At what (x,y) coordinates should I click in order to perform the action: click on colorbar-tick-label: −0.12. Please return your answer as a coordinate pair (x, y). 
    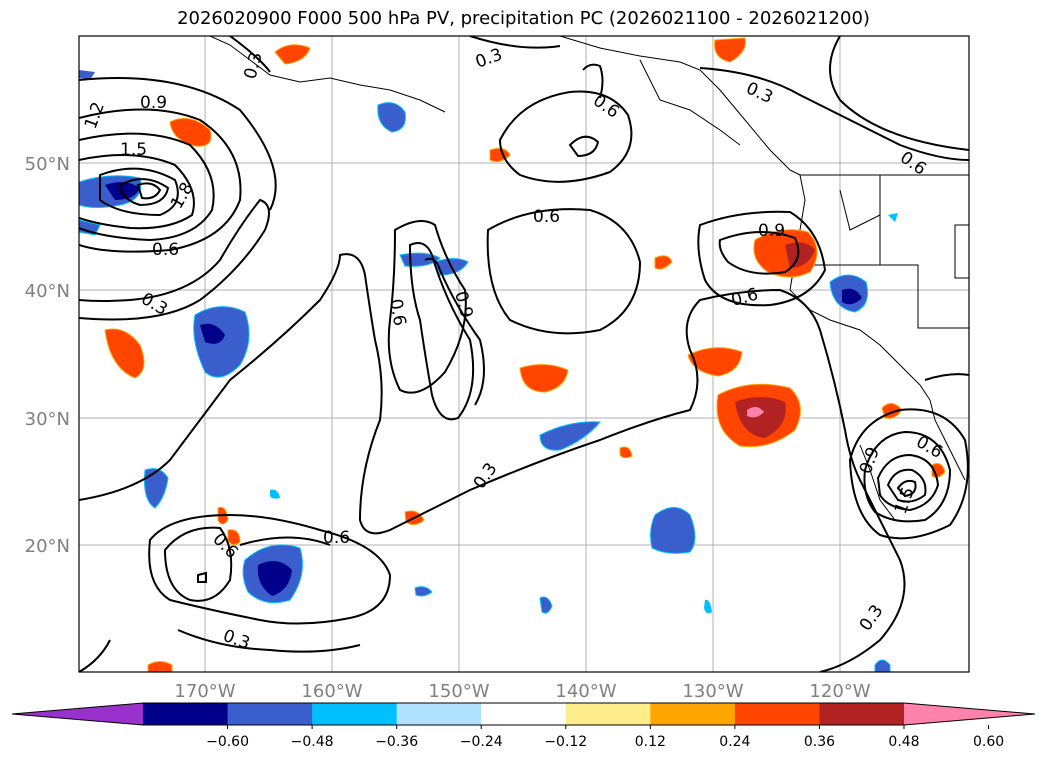
    Looking at the image, I should click on (565, 742).